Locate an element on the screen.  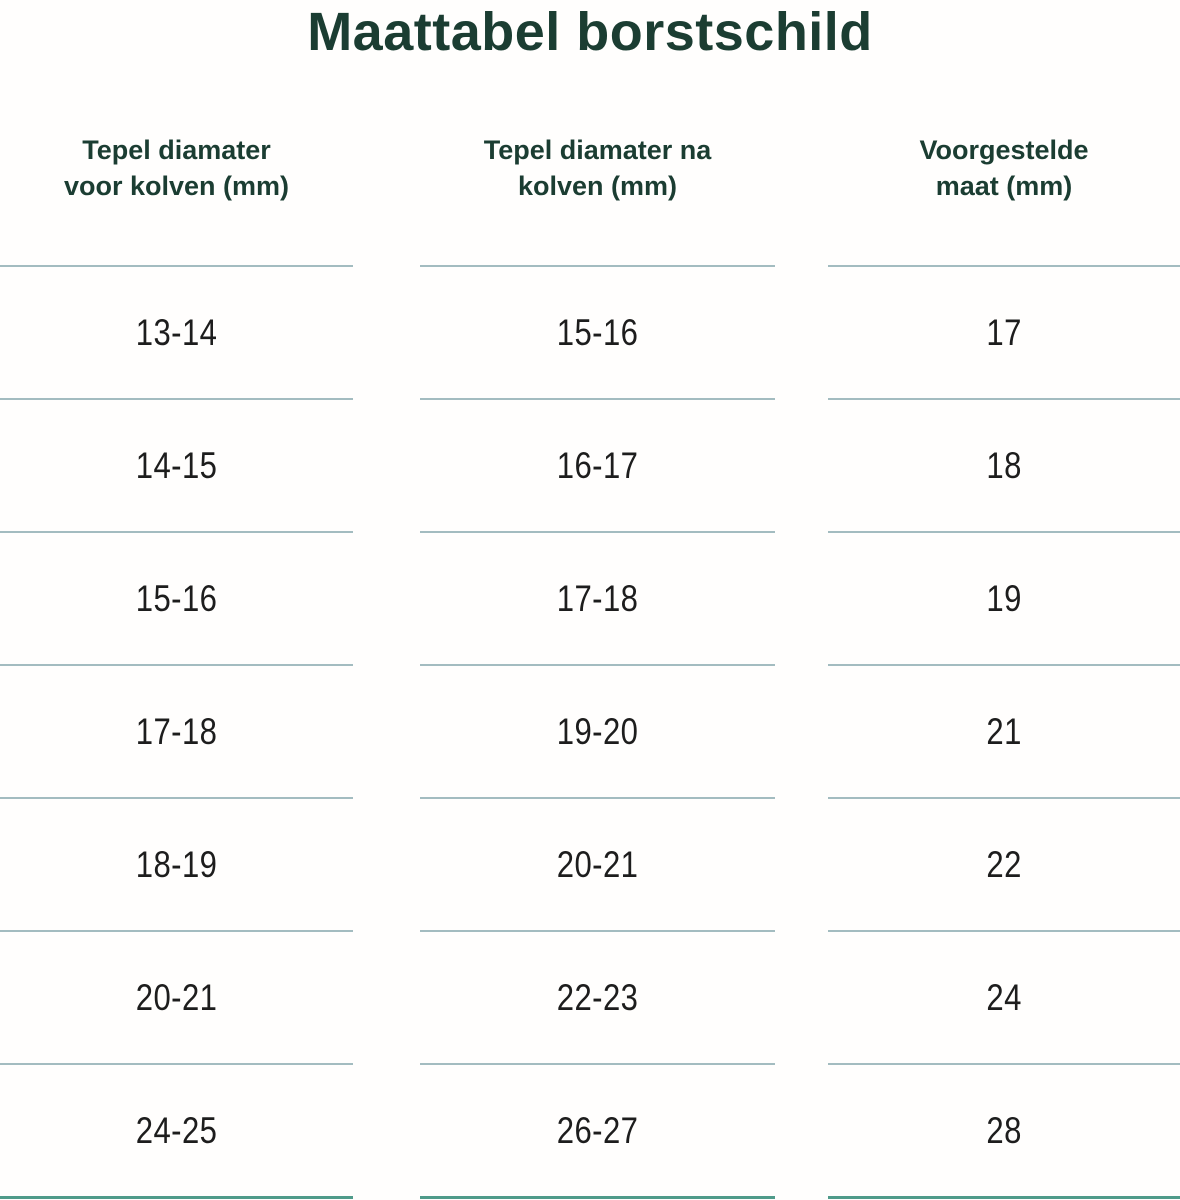
table-cell: 16-17 is located at coordinates (597, 464).